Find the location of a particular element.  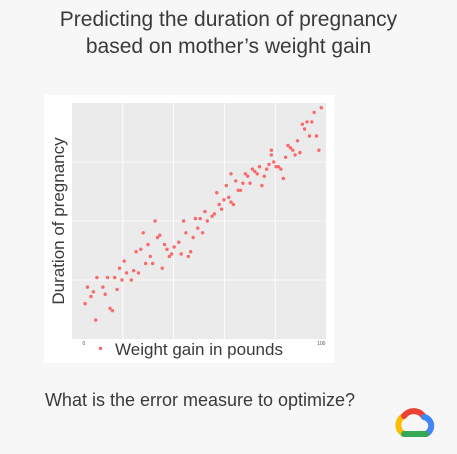

slide-title-line-2: based on mother’s weight gain is located at coordinates (228, 46).